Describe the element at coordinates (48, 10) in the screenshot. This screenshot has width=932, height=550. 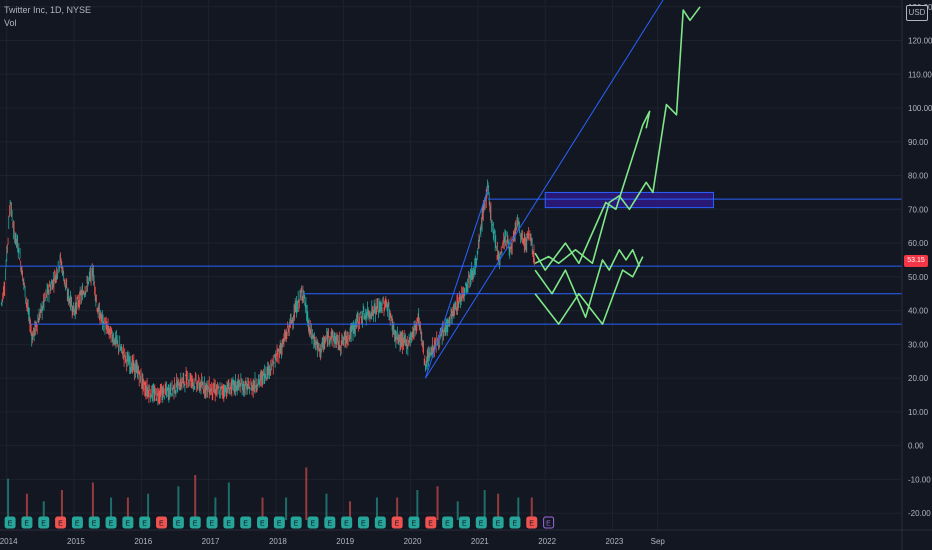
I see `symbol-title: Twitter Inc, 1D, NYSE` at that location.